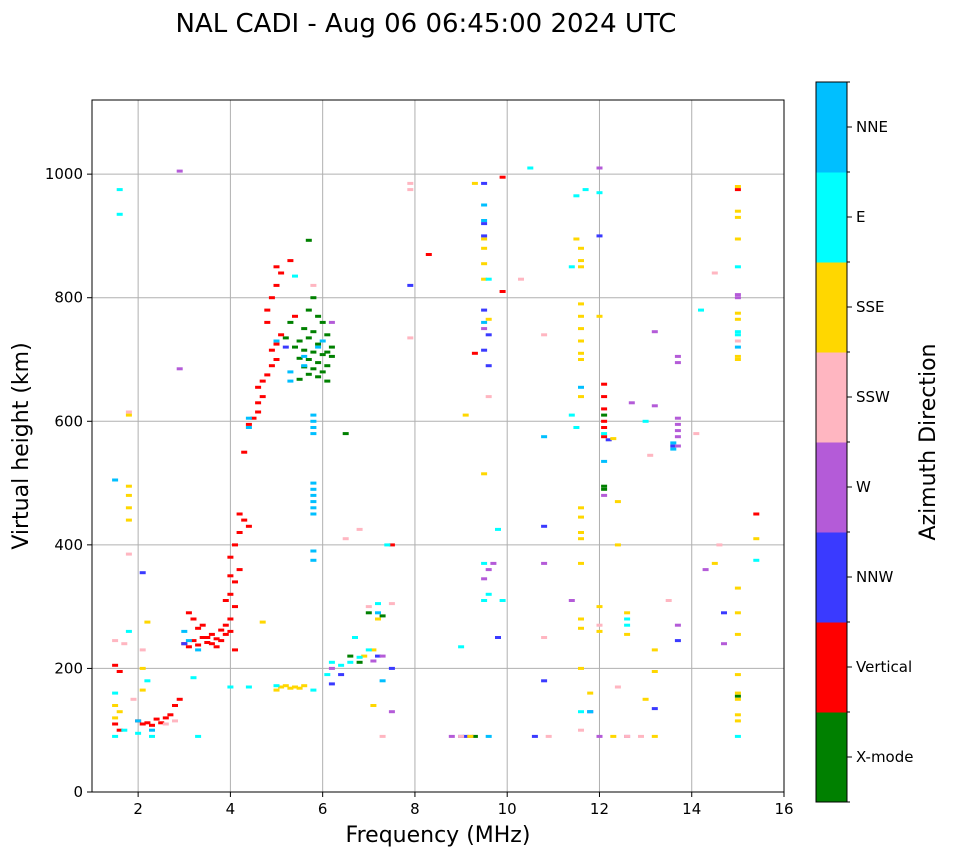 This screenshot has width=958, height=861. What do you see at coordinates (884, 757) in the screenshot?
I see `colorbar-tick-label-x-mode: X-mode` at bounding box center [884, 757].